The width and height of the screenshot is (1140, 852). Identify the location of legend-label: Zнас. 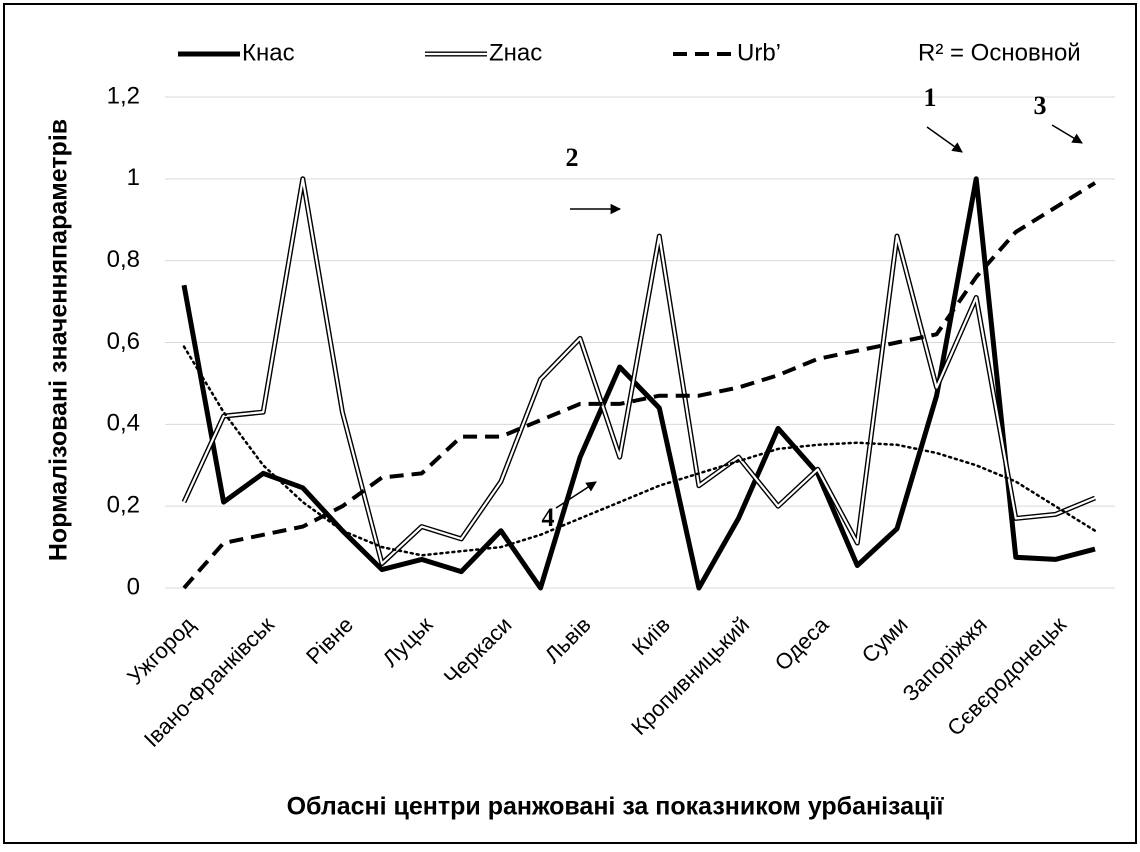
(515, 52).